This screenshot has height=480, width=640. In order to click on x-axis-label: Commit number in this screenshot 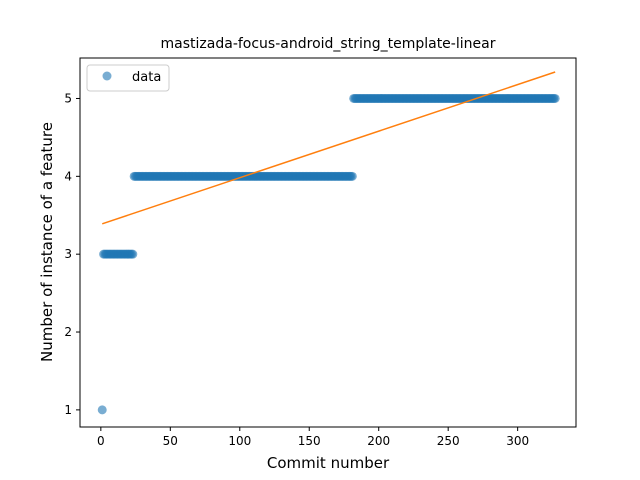, I will do `click(328, 463)`.